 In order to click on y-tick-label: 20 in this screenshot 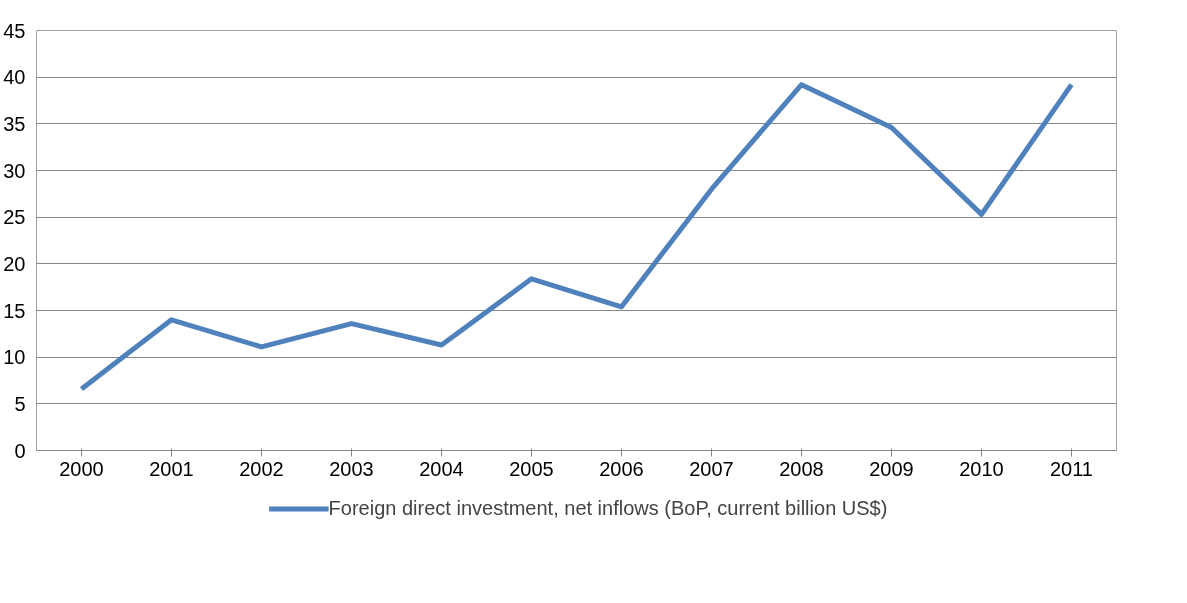, I will do `click(14, 263)`.